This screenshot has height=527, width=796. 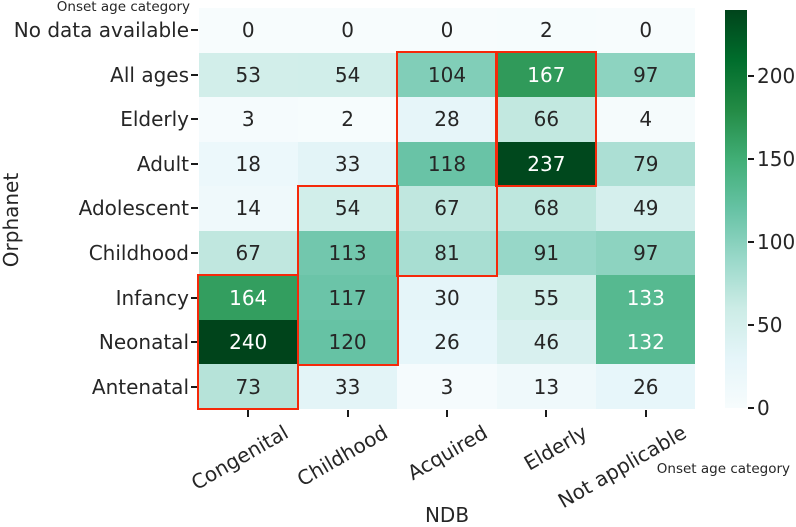 What do you see at coordinates (546, 297) in the screenshot?
I see `heatmap-cell: 55` at bounding box center [546, 297].